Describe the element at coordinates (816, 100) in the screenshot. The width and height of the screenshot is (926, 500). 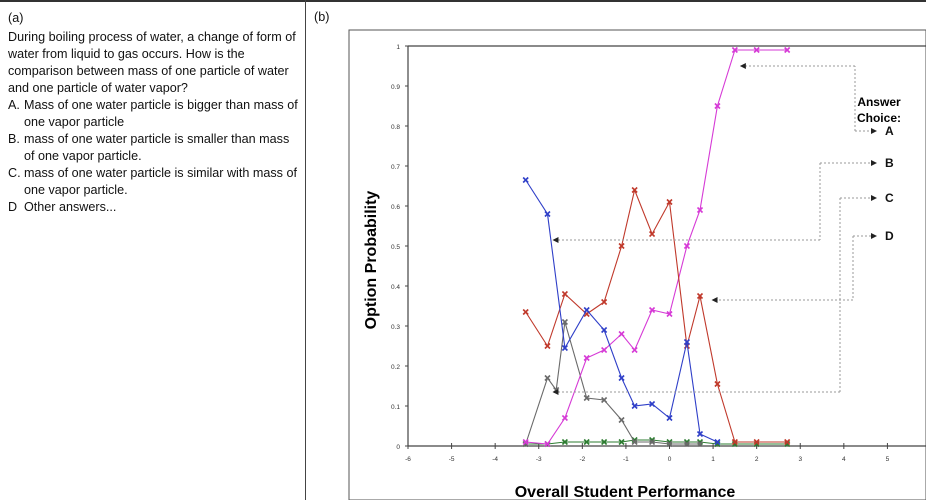
I see `legend-item-a: A` at that location.